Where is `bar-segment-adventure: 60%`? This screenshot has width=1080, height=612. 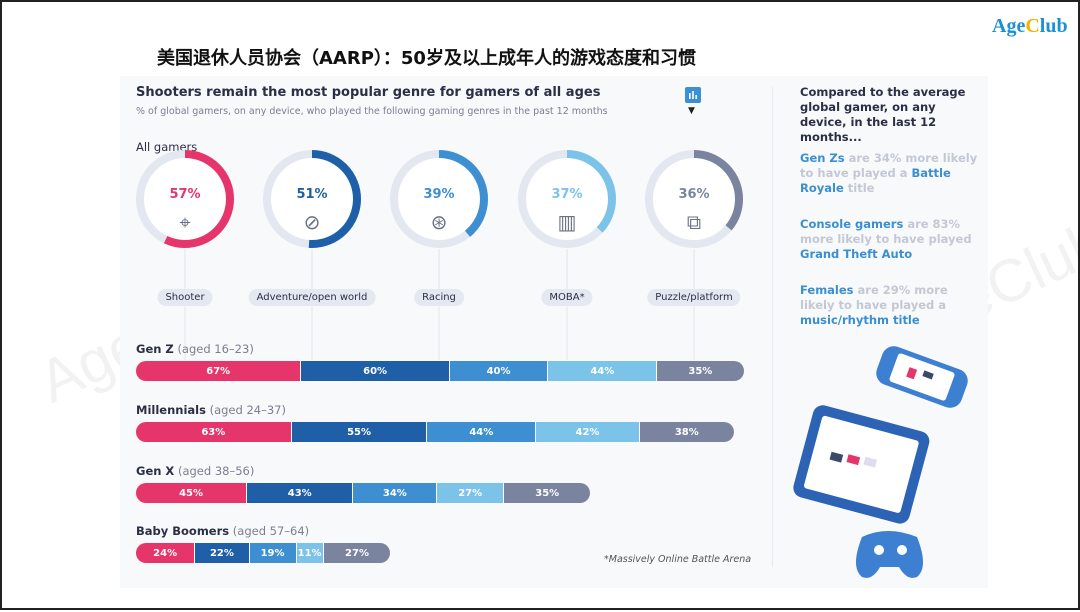 bar-segment-adventure: 60% is located at coordinates (375, 371).